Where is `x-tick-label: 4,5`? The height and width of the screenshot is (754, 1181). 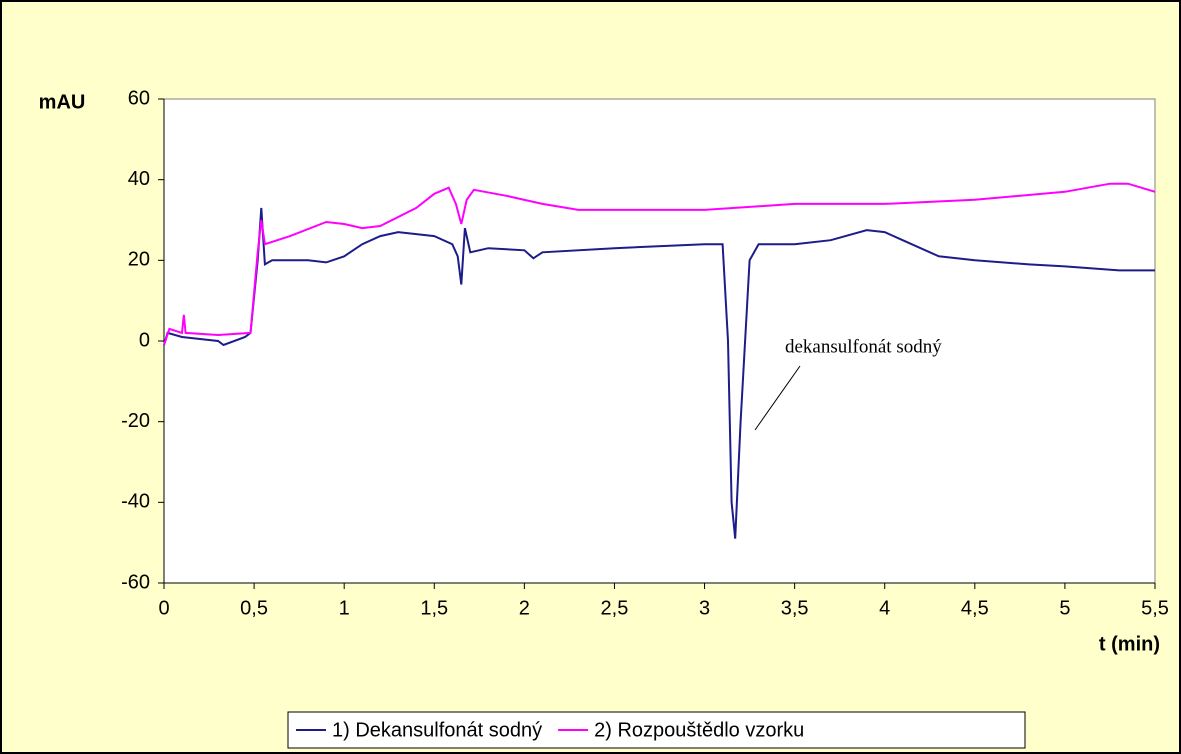
x-tick-label: 4,5 is located at coordinates (975, 608).